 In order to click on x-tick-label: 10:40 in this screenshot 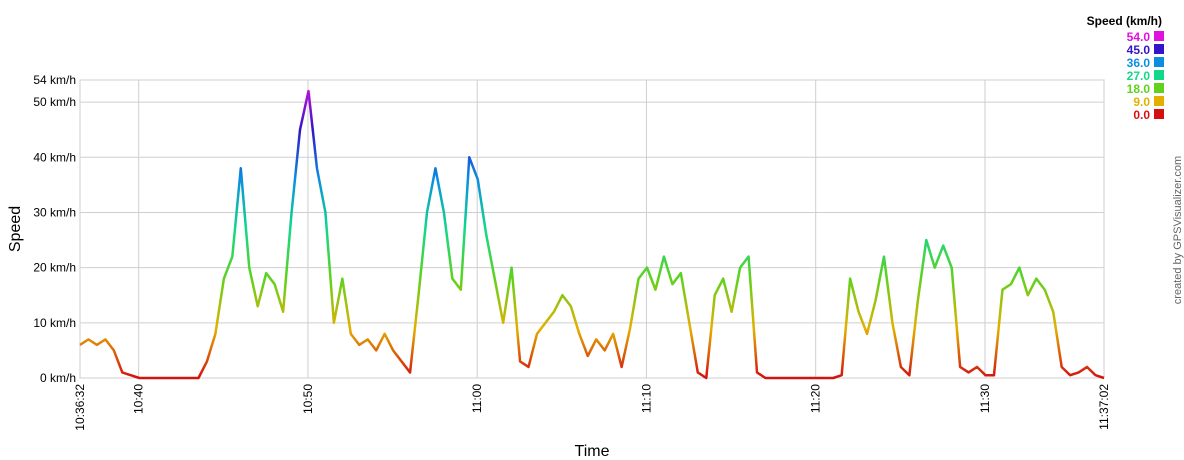, I will do `click(139, 399)`.